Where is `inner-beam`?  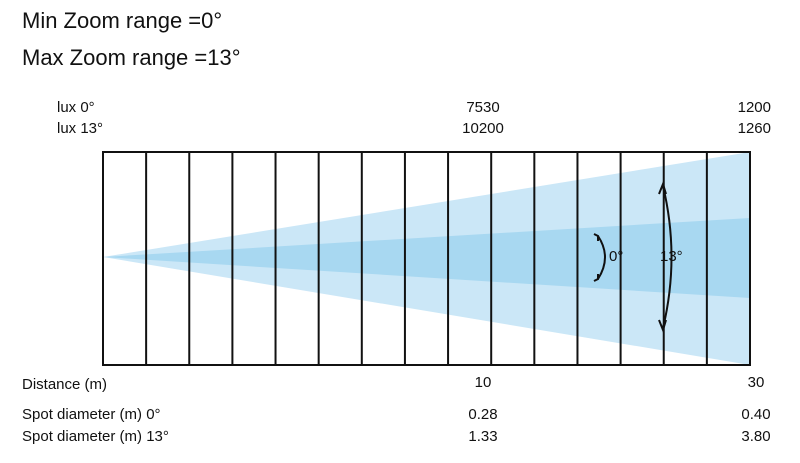
inner-beam is located at coordinates (426, 258).